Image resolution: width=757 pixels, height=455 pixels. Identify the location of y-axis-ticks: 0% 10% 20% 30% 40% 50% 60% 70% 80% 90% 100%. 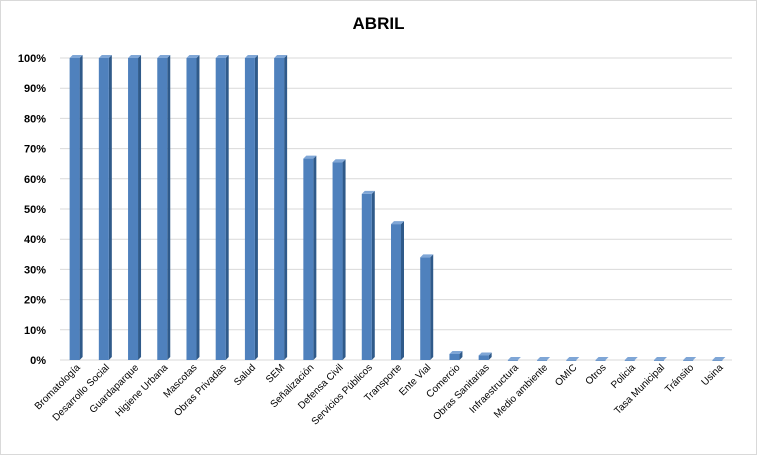
(32, 210).